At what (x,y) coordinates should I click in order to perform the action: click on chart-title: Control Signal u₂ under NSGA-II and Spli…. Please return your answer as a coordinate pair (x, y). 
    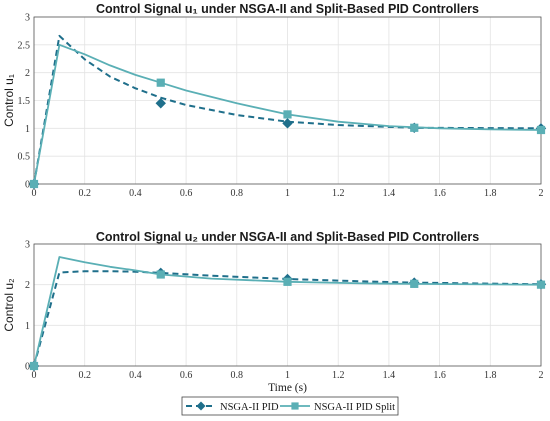
    Looking at the image, I should click on (287, 237).